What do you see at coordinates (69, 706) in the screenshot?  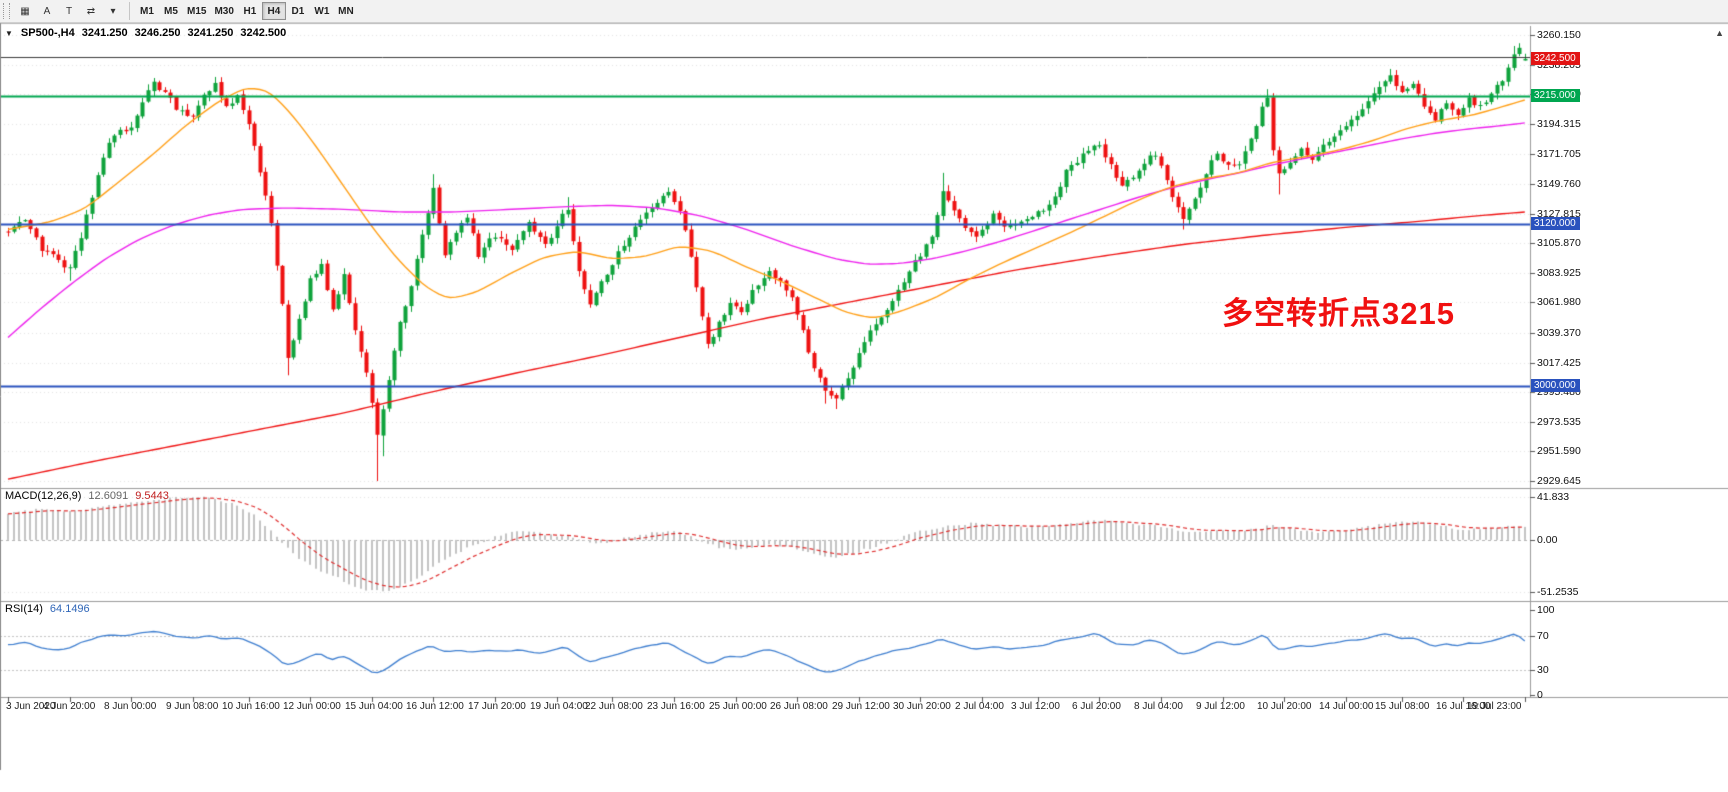 I see `time-axis-label: 4 Jun 20:00` at bounding box center [69, 706].